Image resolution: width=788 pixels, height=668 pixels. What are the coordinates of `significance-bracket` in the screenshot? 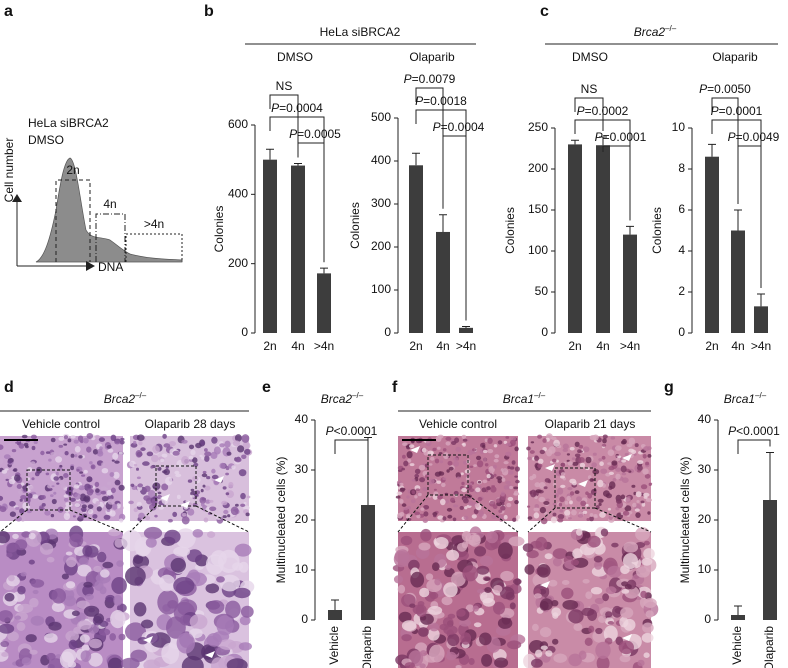 It's located at (616, 183).